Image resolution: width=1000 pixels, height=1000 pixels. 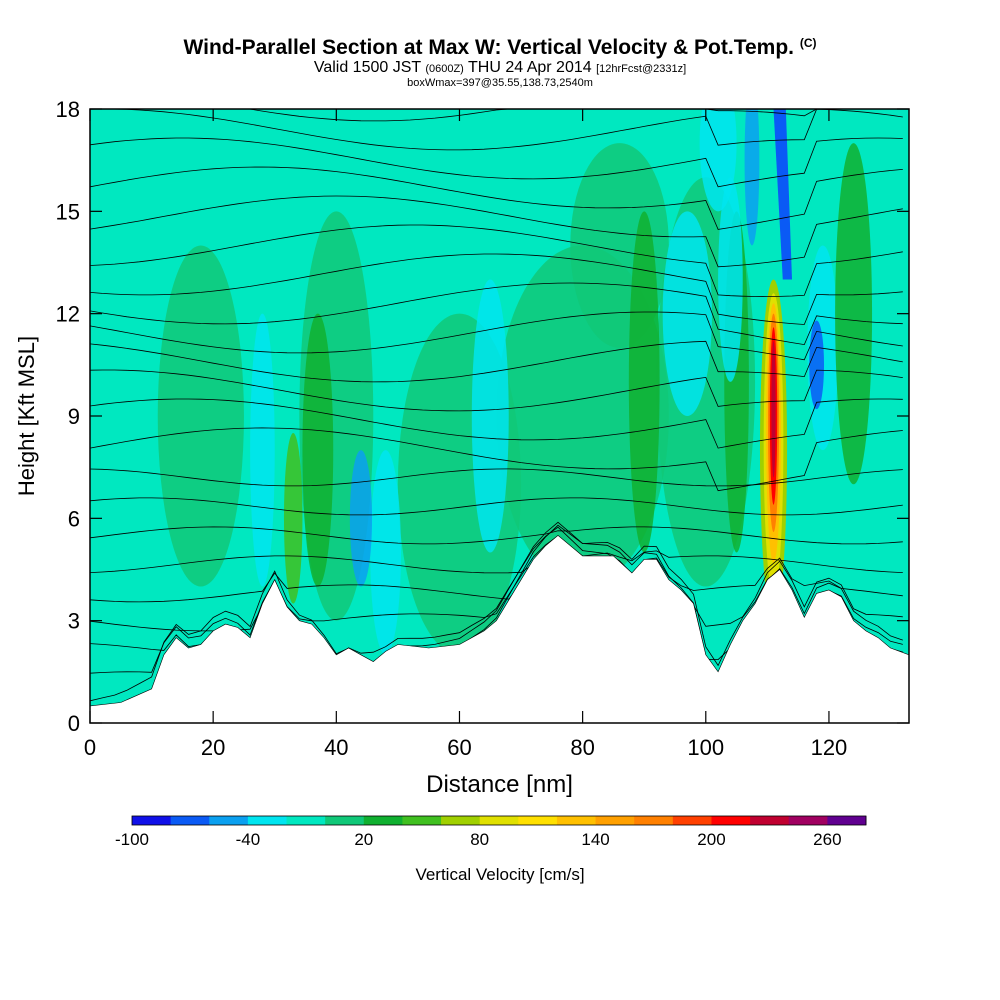 I want to click on colorbar-tick-label: 260, so click(x=827, y=839).